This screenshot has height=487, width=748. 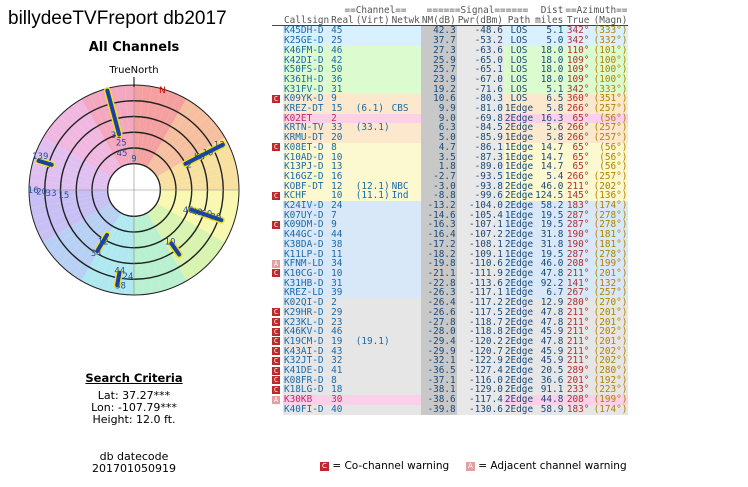 I want to click on cell-call: KREZ-LD, so click(x=304, y=293).